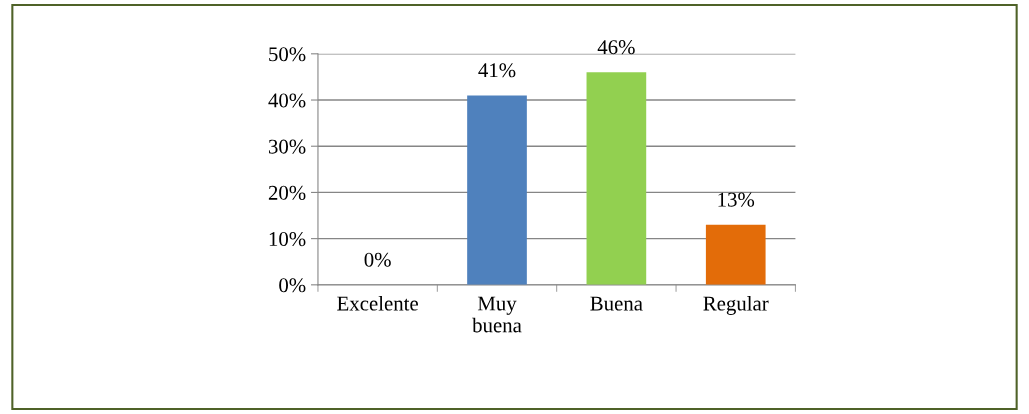 This screenshot has width=1029, height=414. What do you see at coordinates (497, 70) in the screenshot?
I see `data-label: 41%` at bounding box center [497, 70].